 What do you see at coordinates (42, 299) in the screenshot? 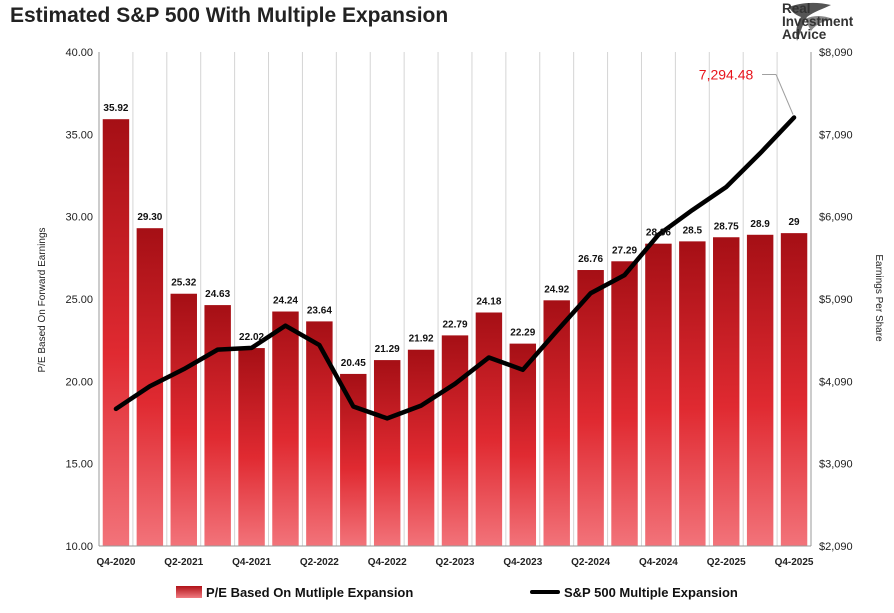
I see `left-axis-label: P/E Based On Forward Earnings` at bounding box center [42, 299].